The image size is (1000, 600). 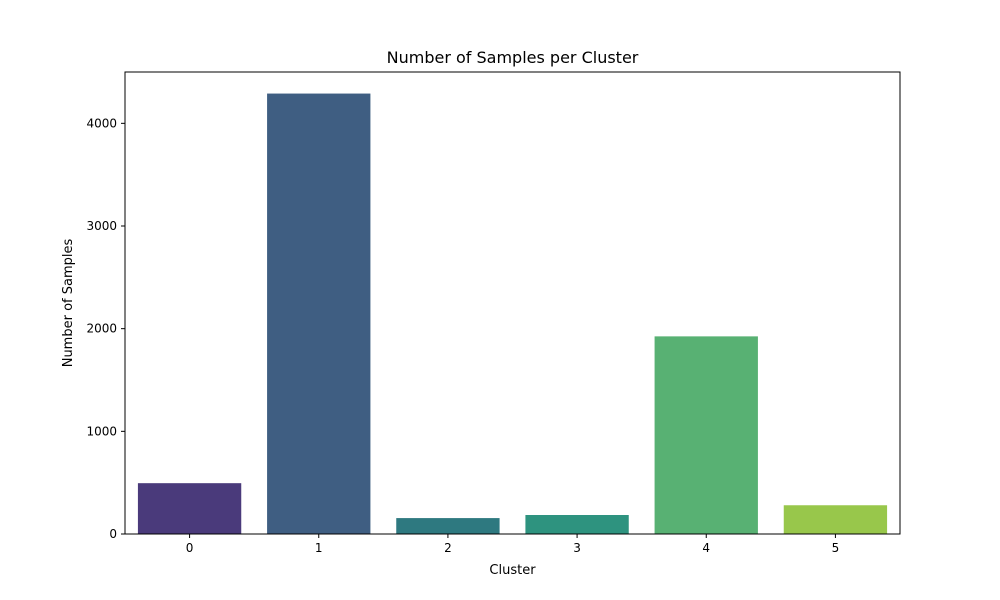 I want to click on y-tick-label: 0, so click(x=113, y=534).